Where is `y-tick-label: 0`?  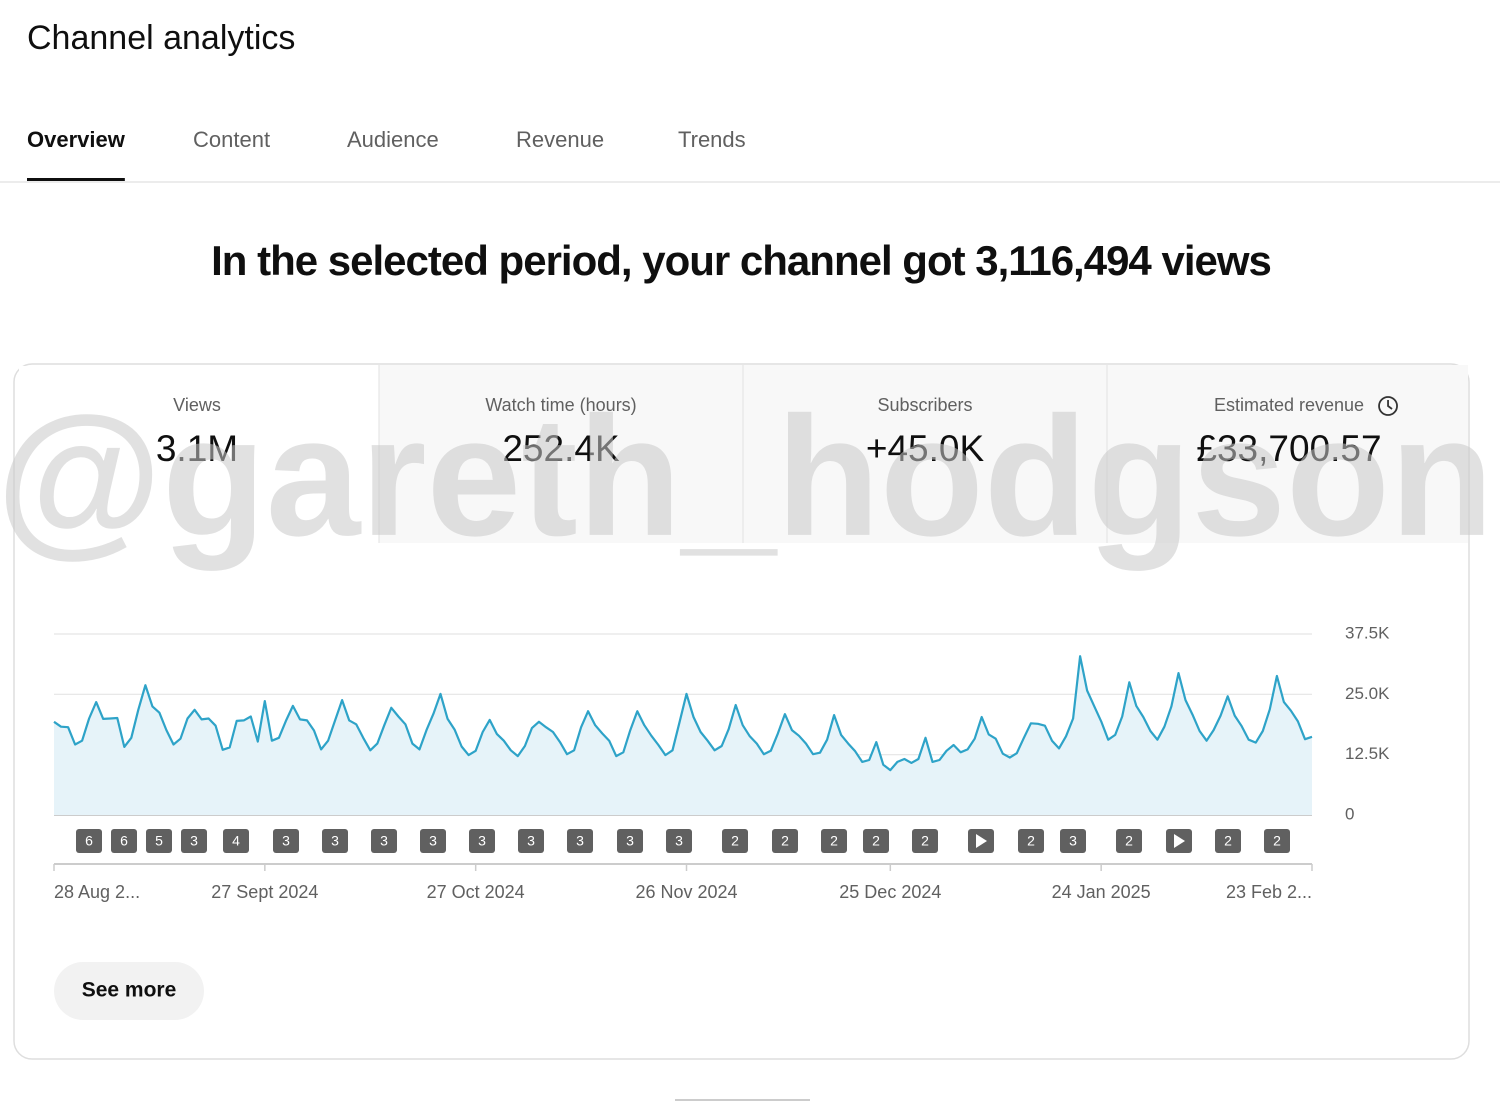
y-tick-label: 0 is located at coordinates (1349, 813).